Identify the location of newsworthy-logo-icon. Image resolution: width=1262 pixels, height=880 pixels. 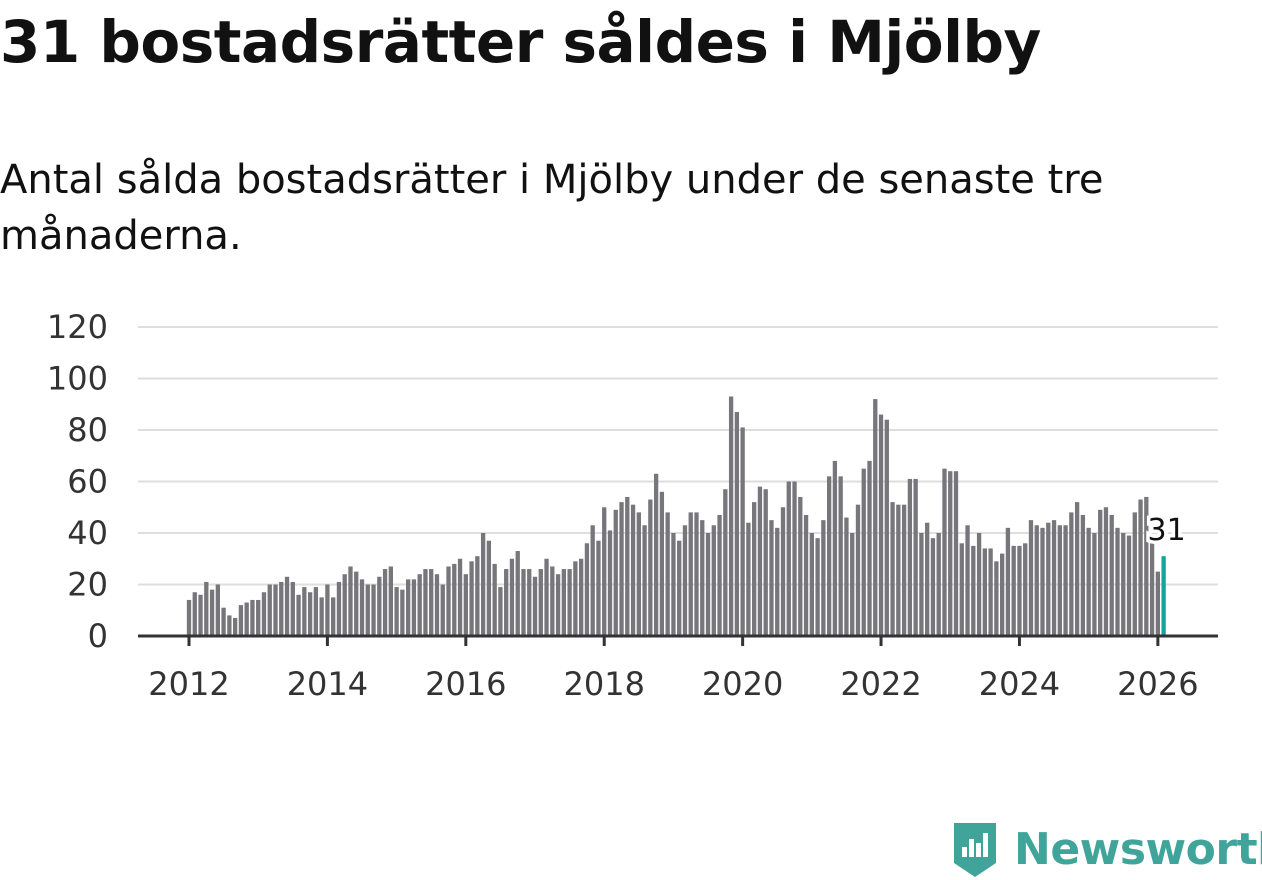
(975, 850).